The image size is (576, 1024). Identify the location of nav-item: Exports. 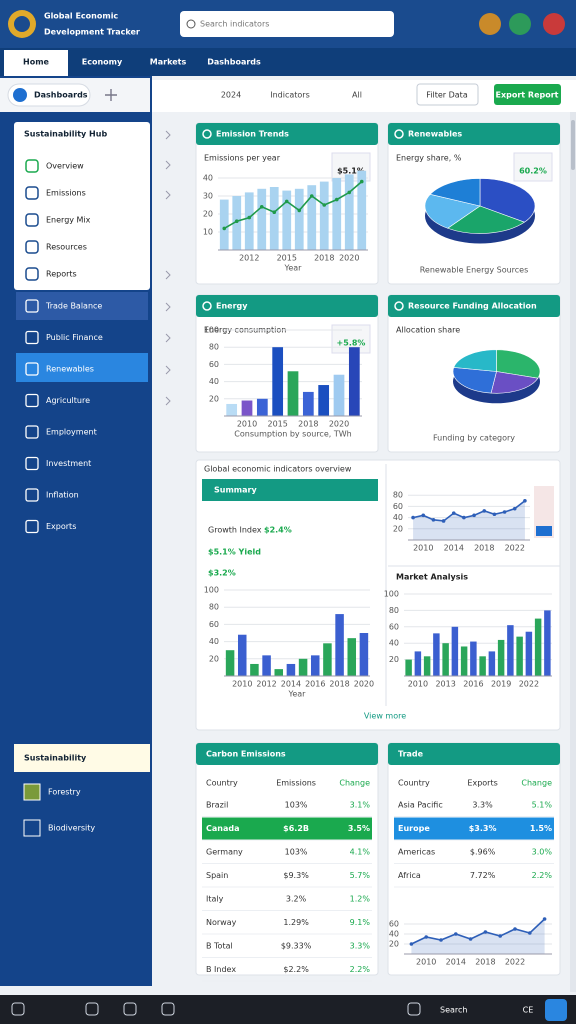
(61, 526).